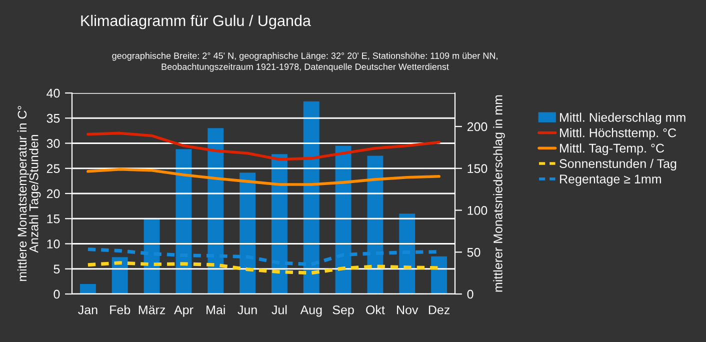 Image resolution: width=706 pixels, height=342 pixels. What do you see at coordinates (623, 118) in the screenshot?
I see `legend-label: Mittl. Niederschlag mm` at bounding box center [623, 118].